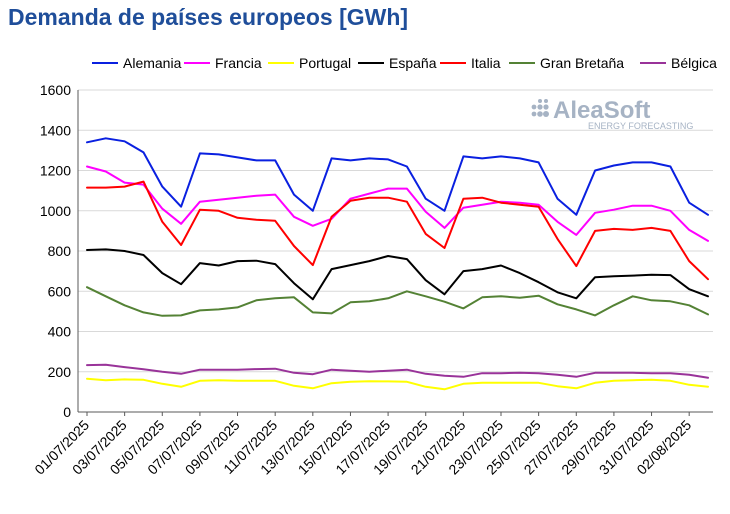  What do you see at coordinates (152, 63) in the screenshot?
I see `legend-label-alemania: Alemania` at bounding box center [152, 63].